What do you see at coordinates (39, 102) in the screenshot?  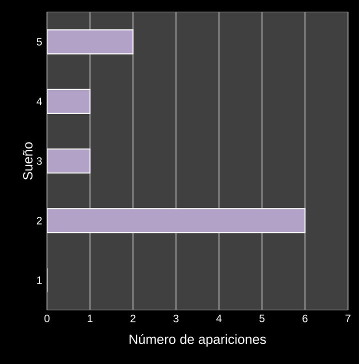 I see `y-tick-label: 4` at bounding box center [39, 102].